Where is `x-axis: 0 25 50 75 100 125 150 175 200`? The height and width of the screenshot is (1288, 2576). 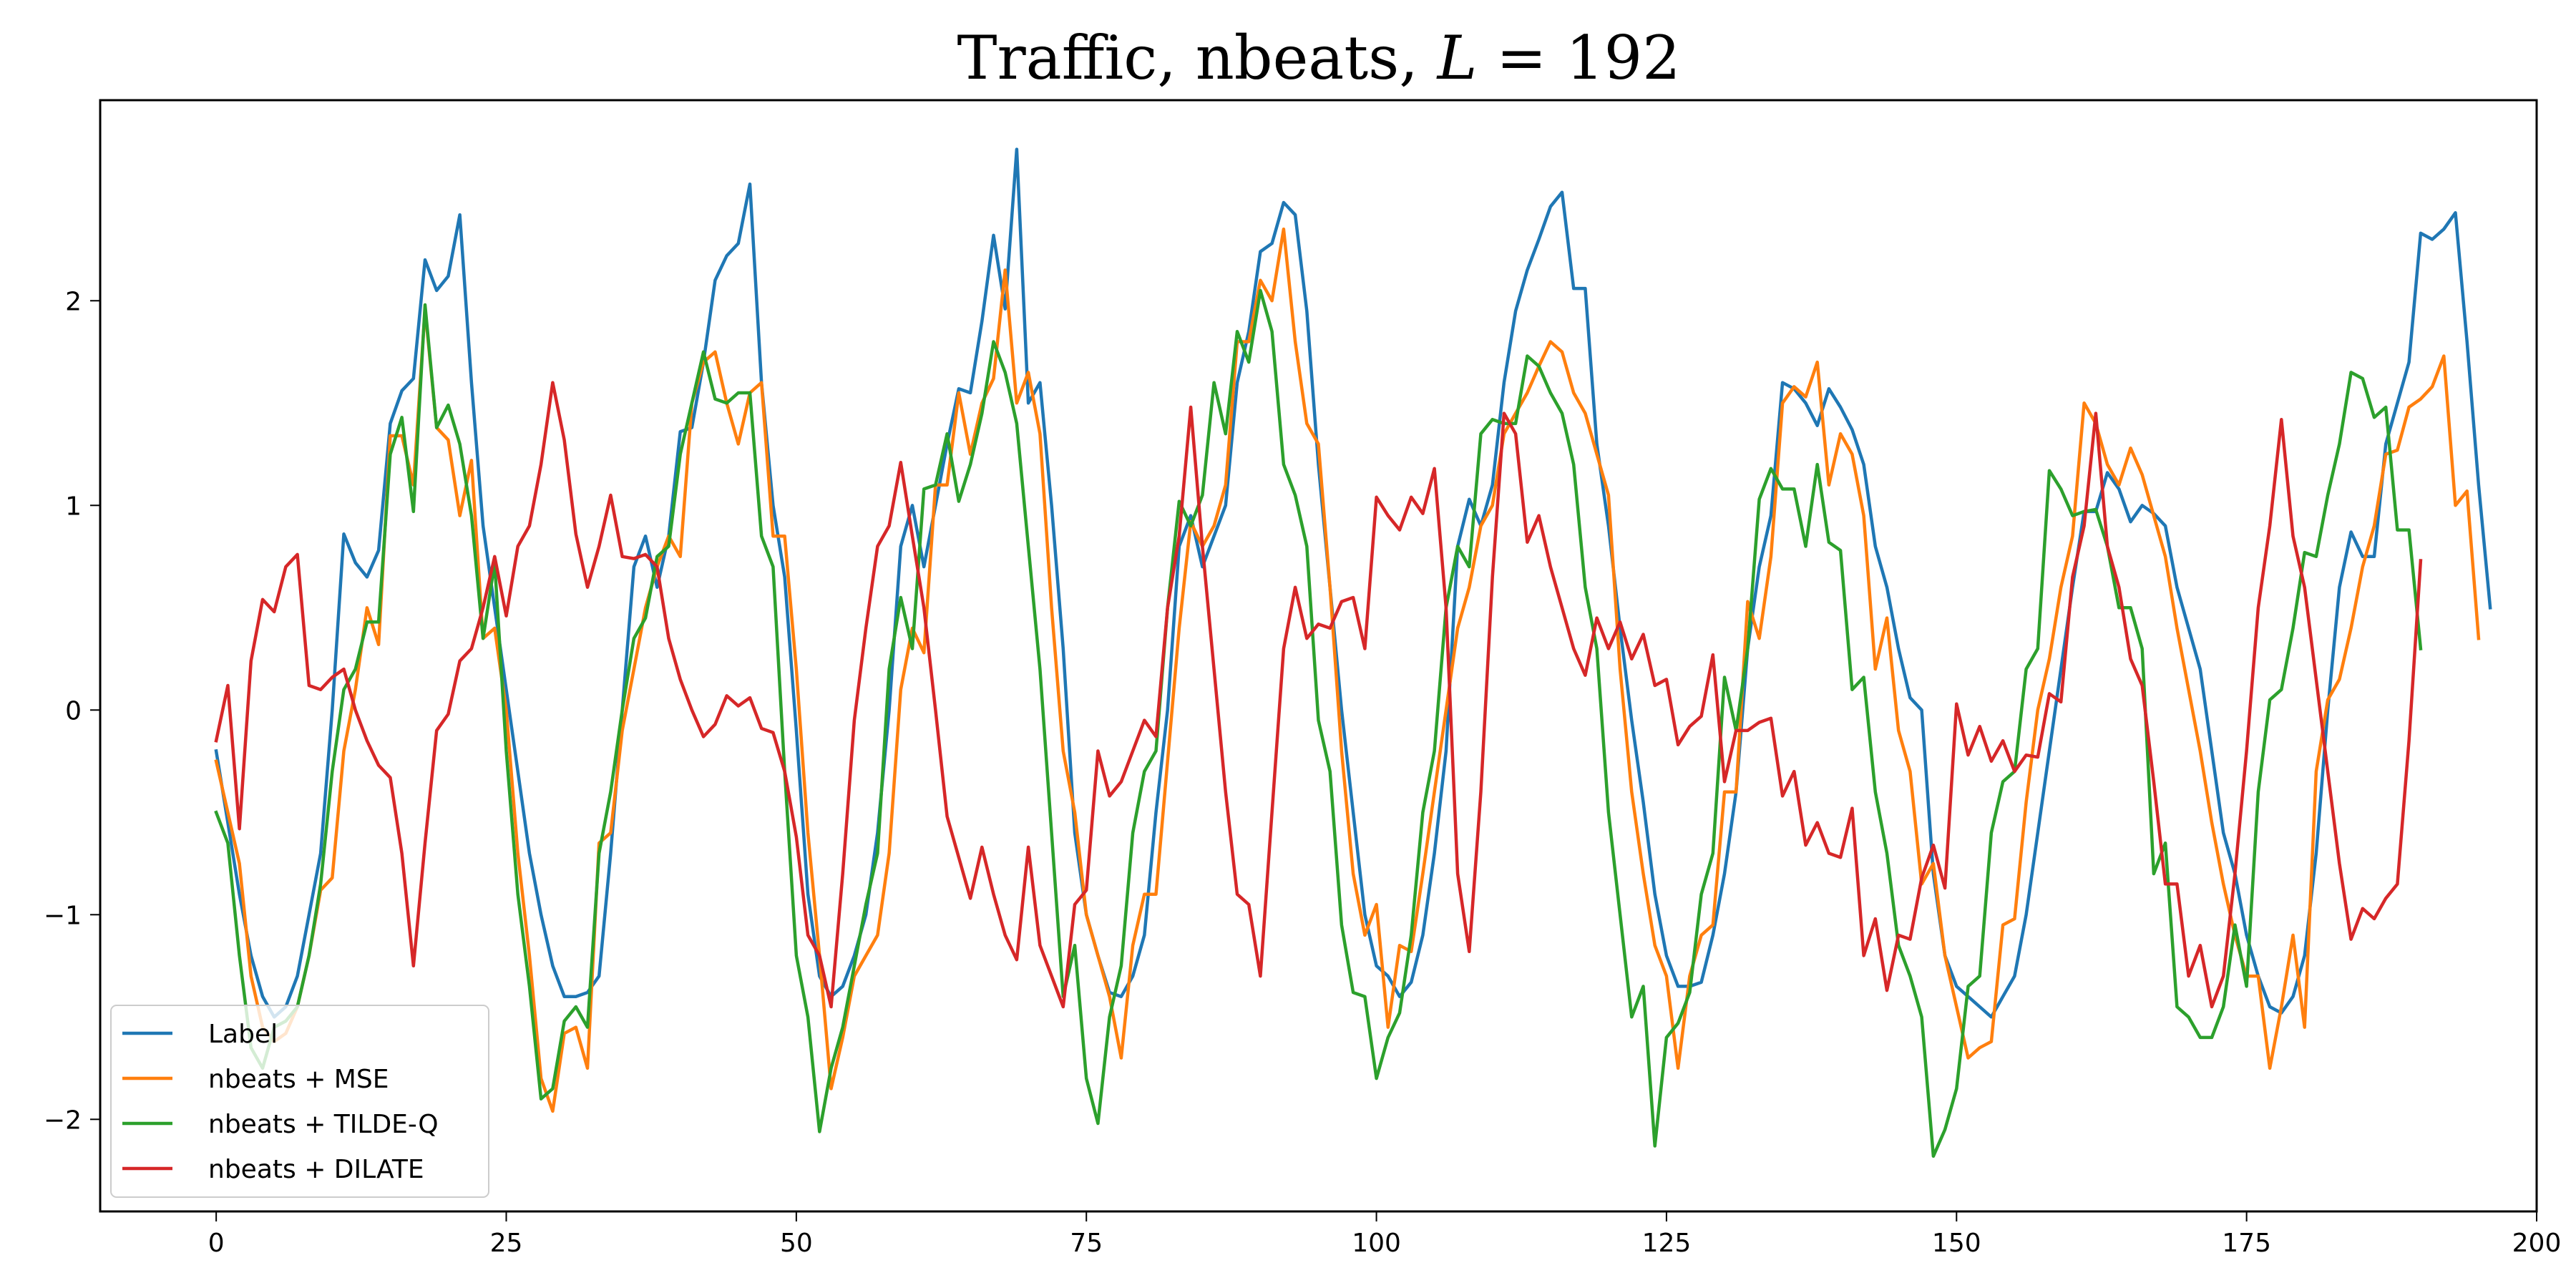
x-axis: 0 25 50 75 100 125 150 175 200 is located at coordinates (1385, 1234).